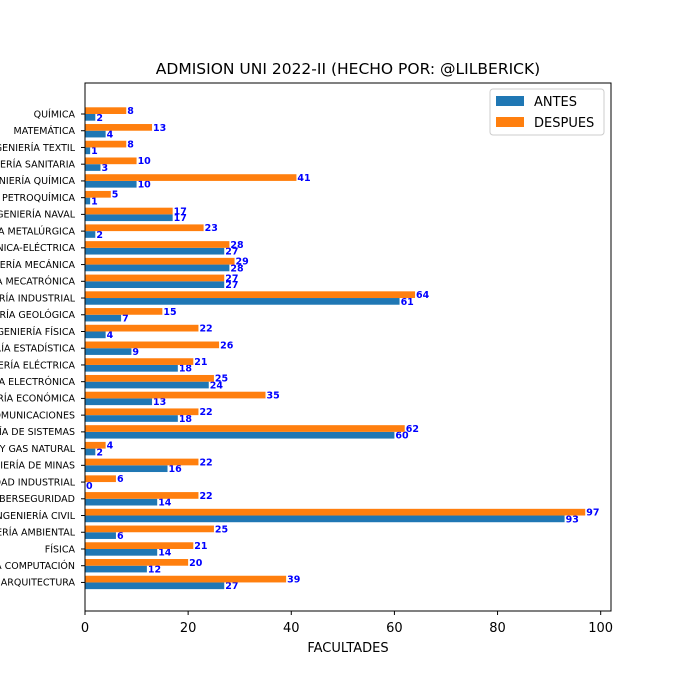  I want to click on data-label-antes: 13, so click(159, 402).